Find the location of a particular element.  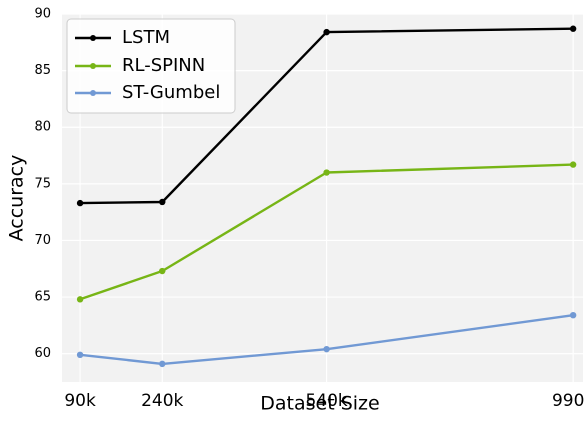

data-point-st-gumbel-540k is located at coordinates (326, 349).